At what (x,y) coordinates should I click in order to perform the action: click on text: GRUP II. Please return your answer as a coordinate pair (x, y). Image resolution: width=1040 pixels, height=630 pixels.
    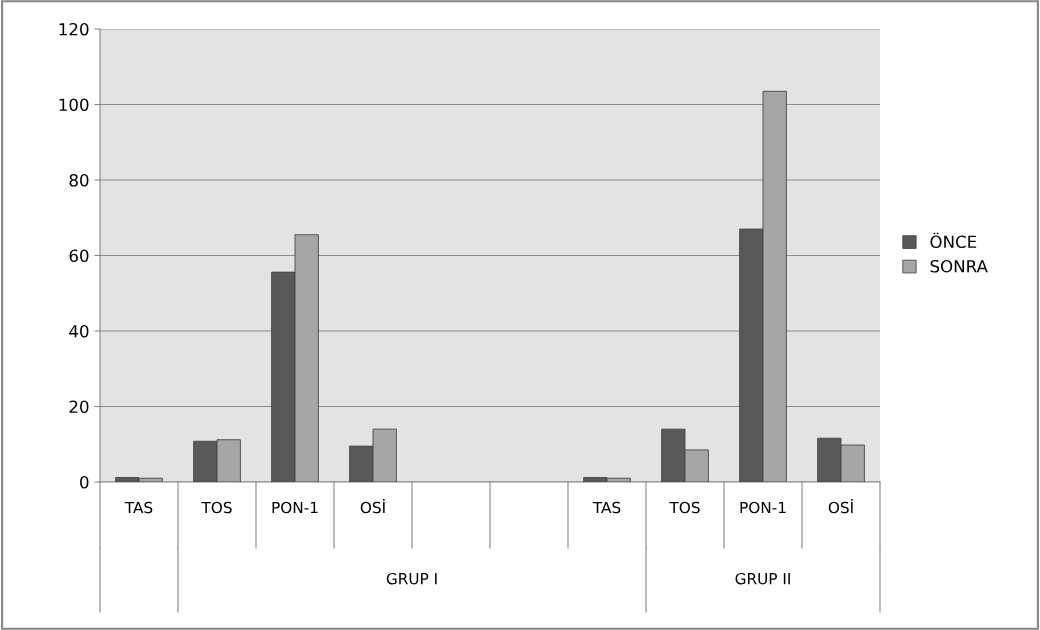
    Looking at the image, I should click on (762, 578).